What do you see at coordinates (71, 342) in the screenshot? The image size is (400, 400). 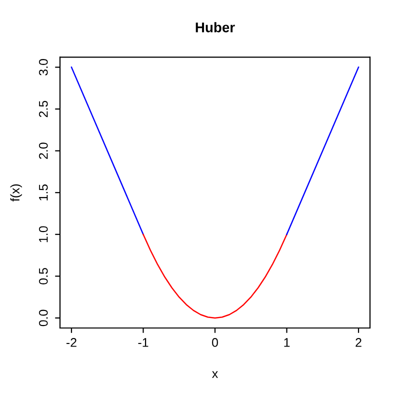 I see `x-tick-label: -2` at bounding box center [71, 342].